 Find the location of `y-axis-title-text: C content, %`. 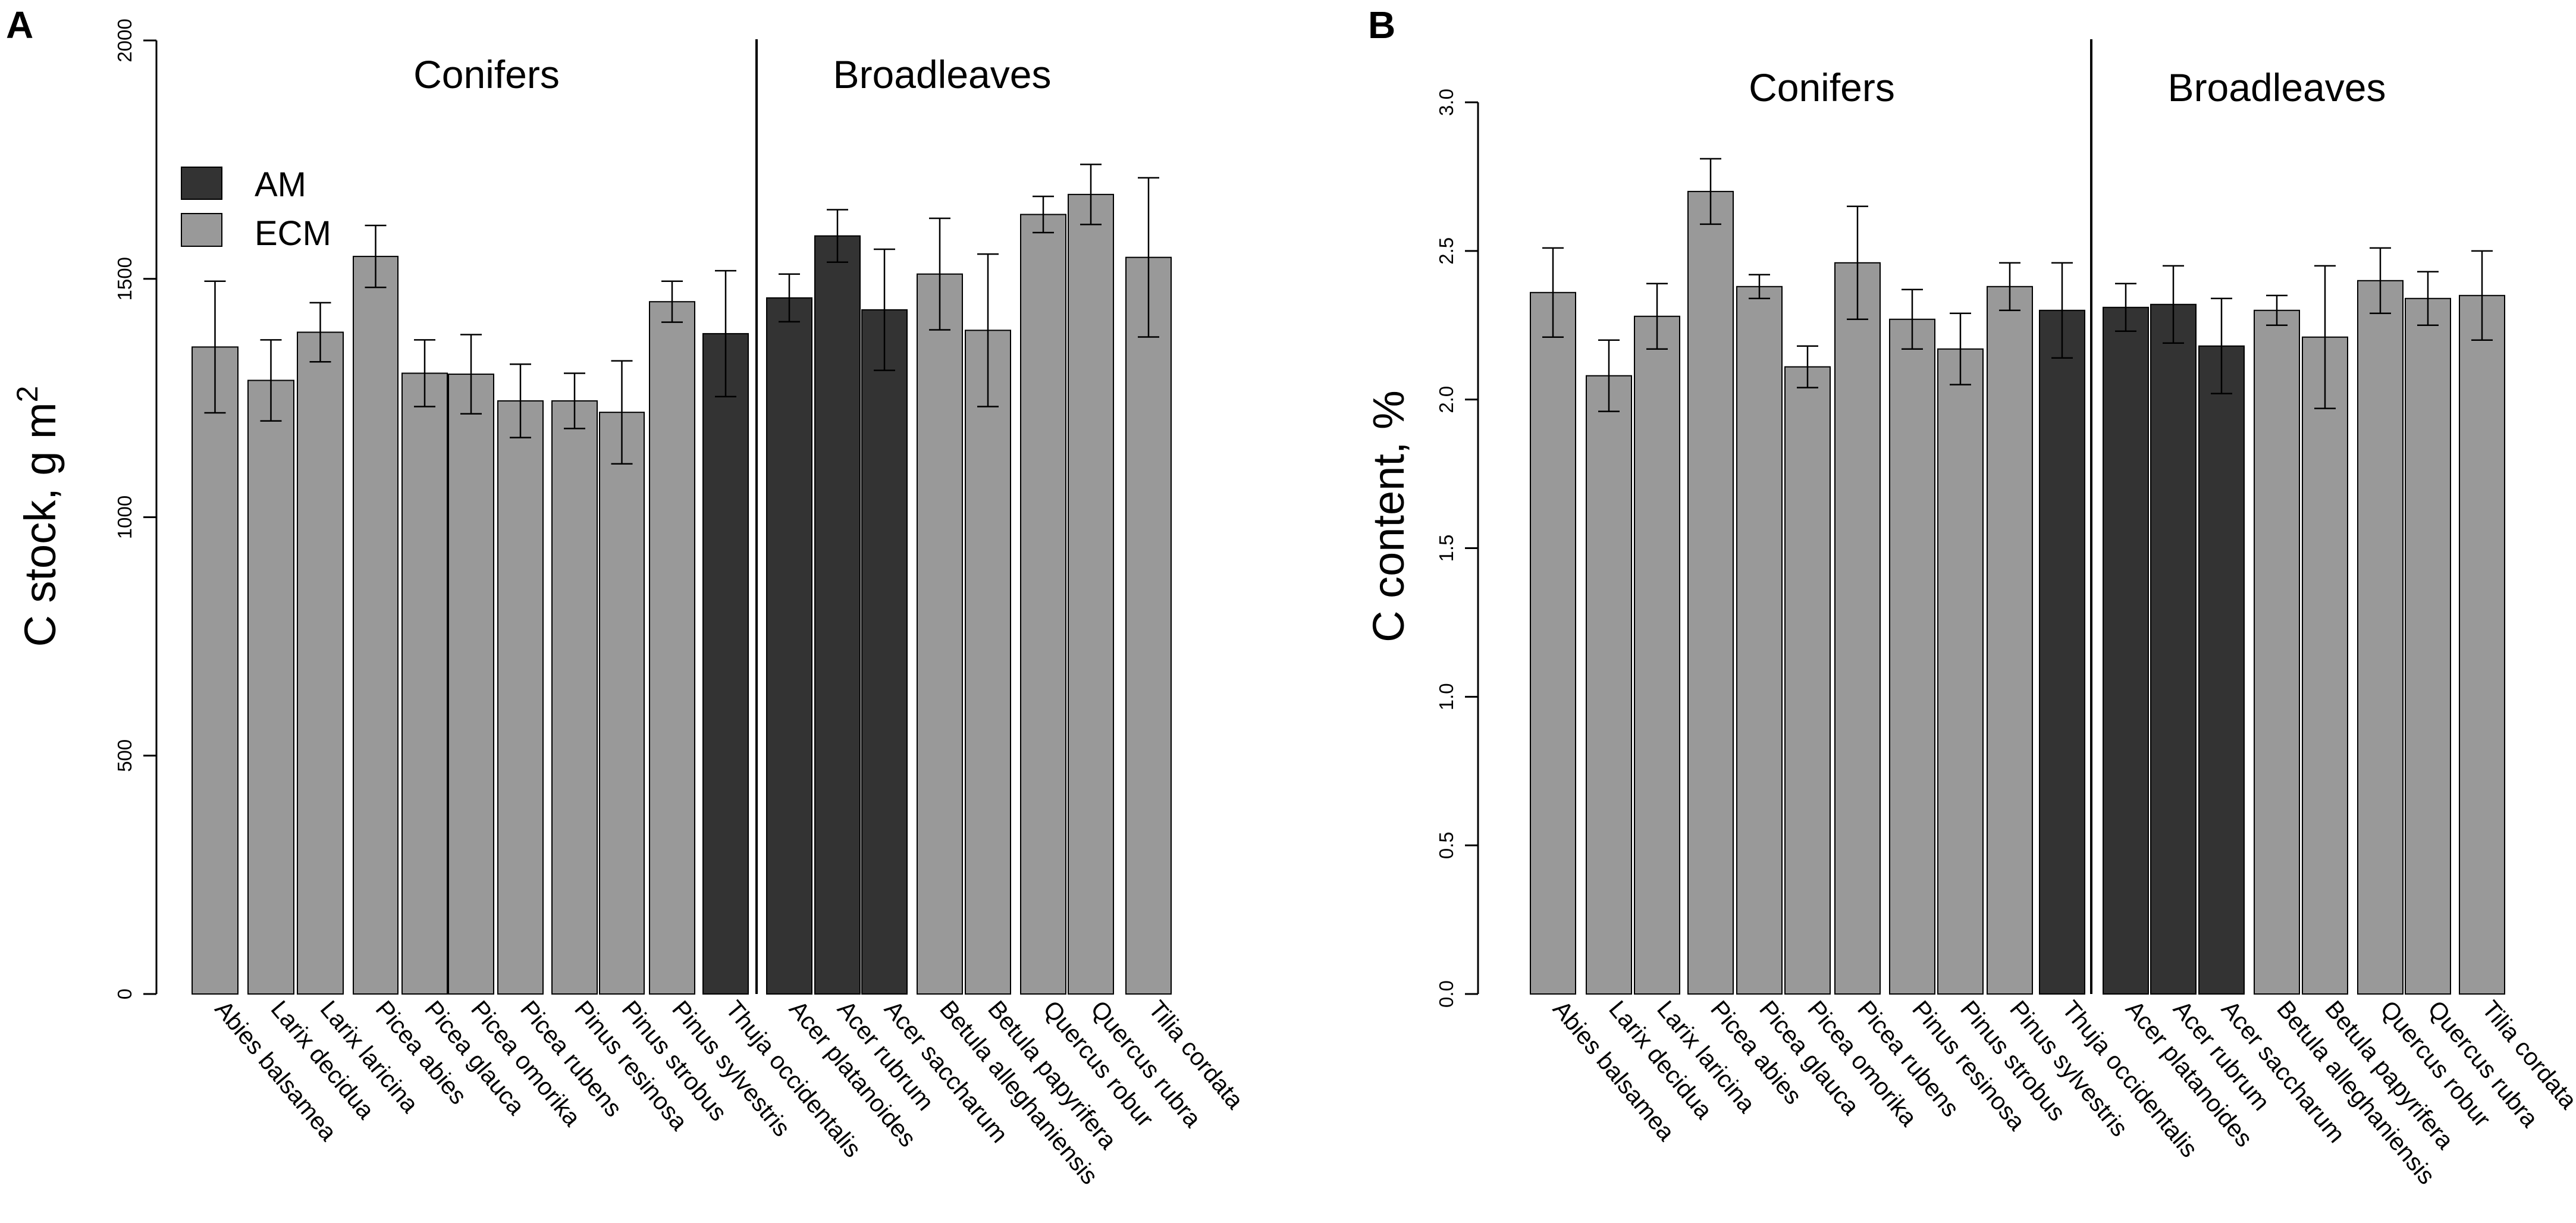

y-axis-title-text: C content, % is located at coordinates (1388, 516).